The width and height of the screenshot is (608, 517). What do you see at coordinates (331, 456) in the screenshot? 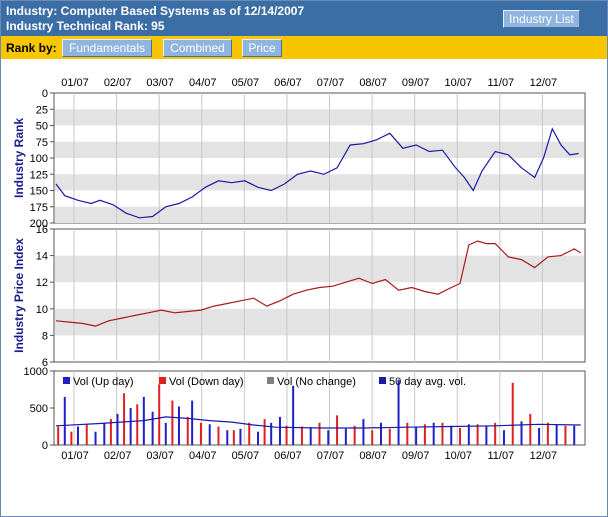
I see `x-tick-label-bottom: 07/07` at bounding box center [331, 456].